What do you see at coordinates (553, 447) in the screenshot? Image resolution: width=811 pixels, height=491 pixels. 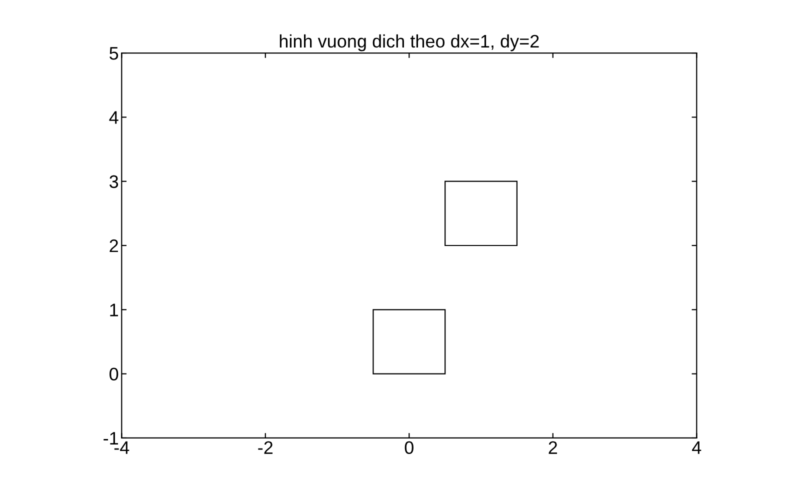 I see `x-tick-label: 2` at bounding box center [553, 447].